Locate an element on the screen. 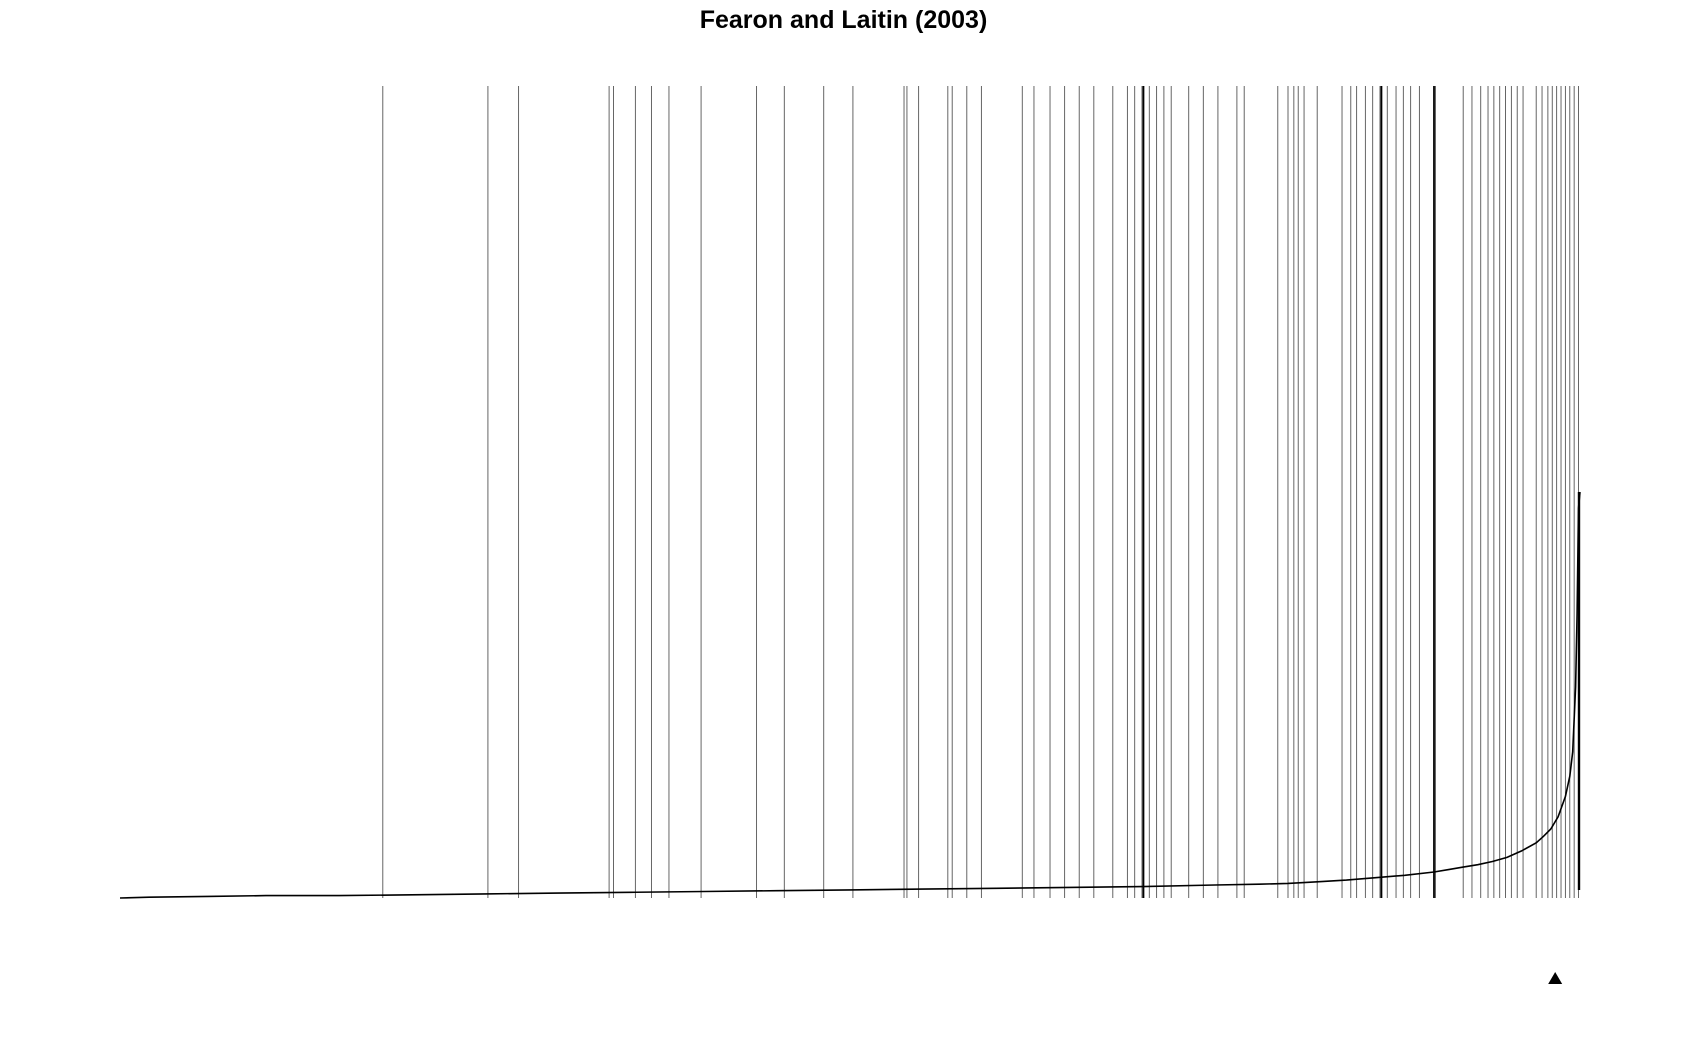 The image size is (1687, 1058). chart-title: Fearon and Laitin (2003) is located at coordinates (843, 20).